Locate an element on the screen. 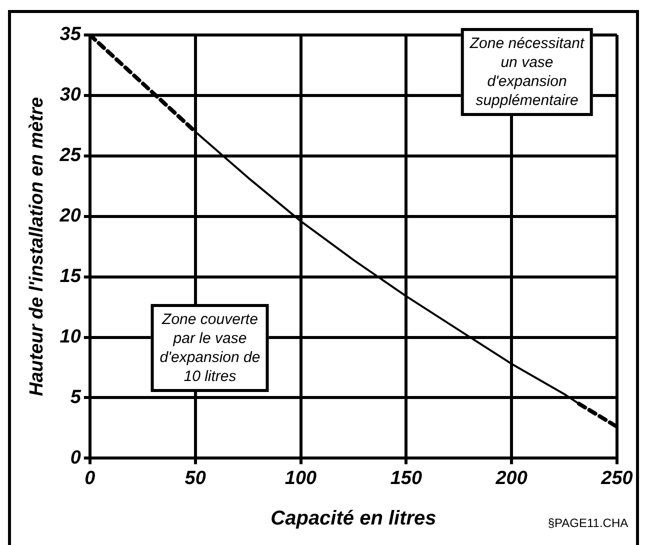  annotation: Zone nécessitant un vase d'expansion supplémentaire is located at coordinates (527, 72).